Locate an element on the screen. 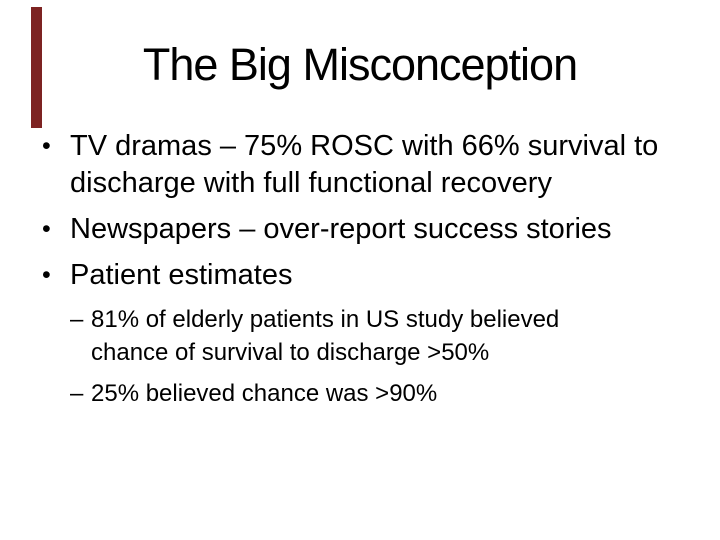 The image size is (720, 540). bullet-item-patient-estimates: • Patient estimates is located at coordinates (372, 275).